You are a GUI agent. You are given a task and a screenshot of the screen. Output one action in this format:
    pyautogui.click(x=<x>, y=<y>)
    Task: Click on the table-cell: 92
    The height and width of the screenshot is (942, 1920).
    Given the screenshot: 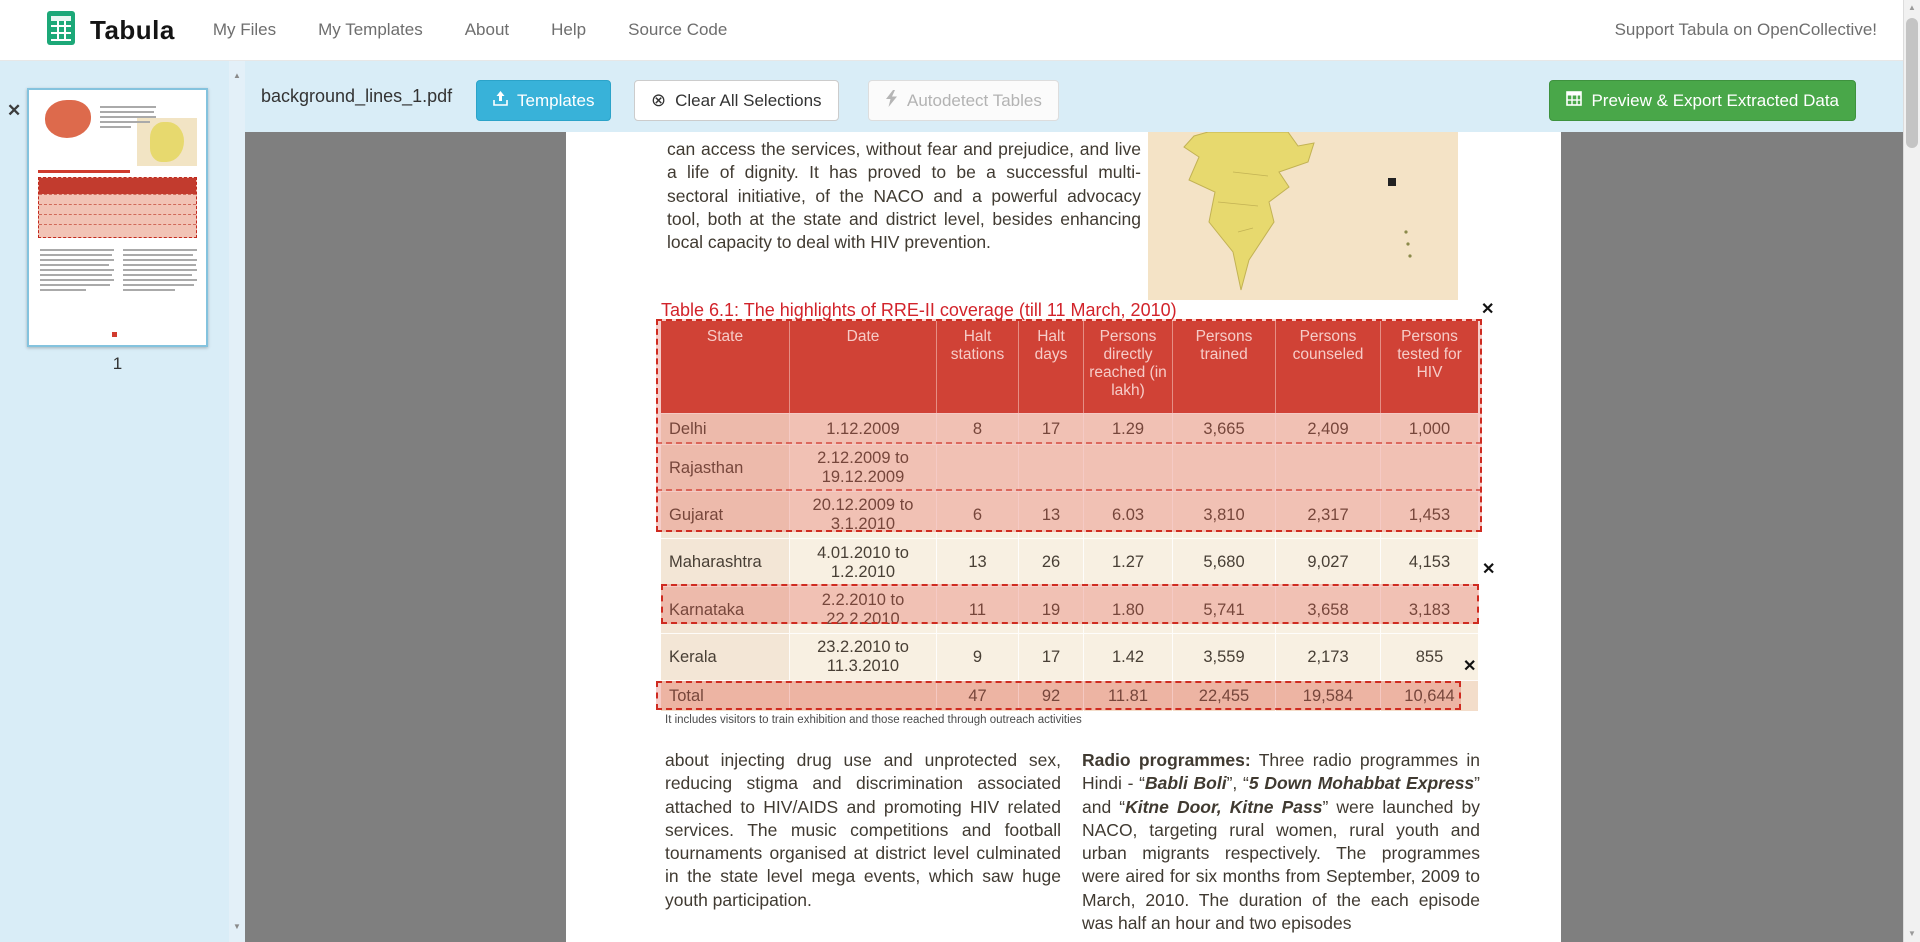 What is the action you would take?
    pyautogui.click(x=1051, y=695)
    